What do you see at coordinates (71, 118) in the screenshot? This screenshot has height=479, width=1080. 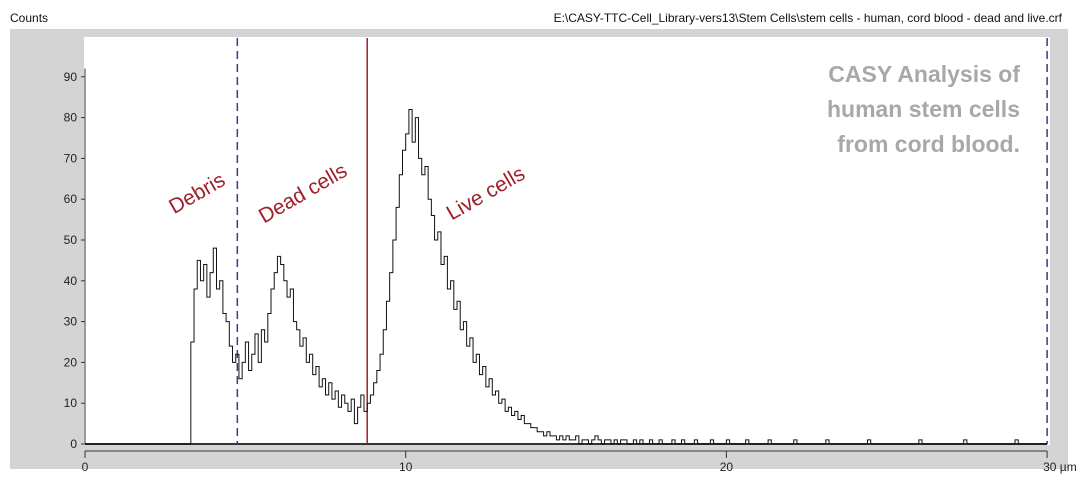 I see `y-tick-label: 80` at bounding box center [71, 118].